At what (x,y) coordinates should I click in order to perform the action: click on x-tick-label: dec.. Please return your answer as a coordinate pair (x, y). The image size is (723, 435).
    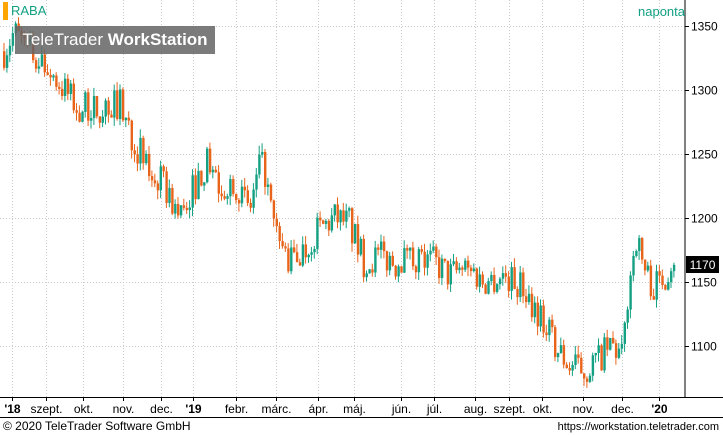
    Looking at the image, I should click on (161, 409).